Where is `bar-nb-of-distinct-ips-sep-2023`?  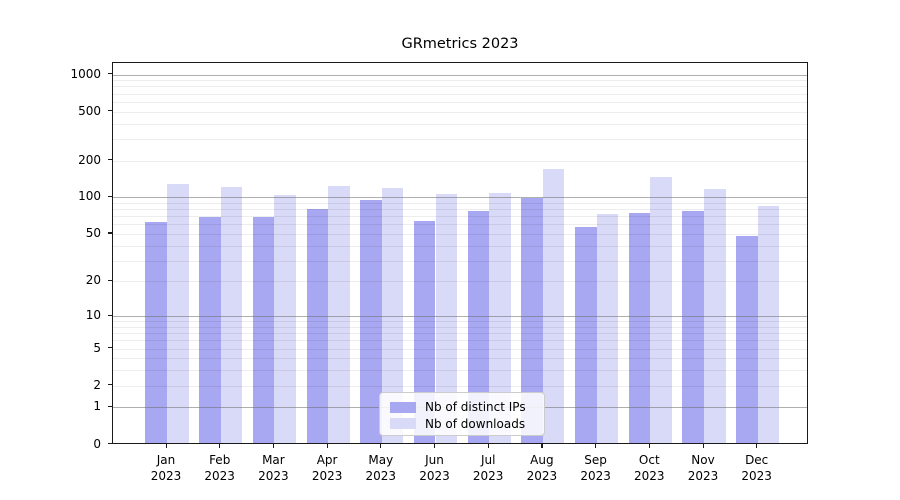
bar-nb-of-distinct-ips-sep-2023 is located at coordinates (586, 334).